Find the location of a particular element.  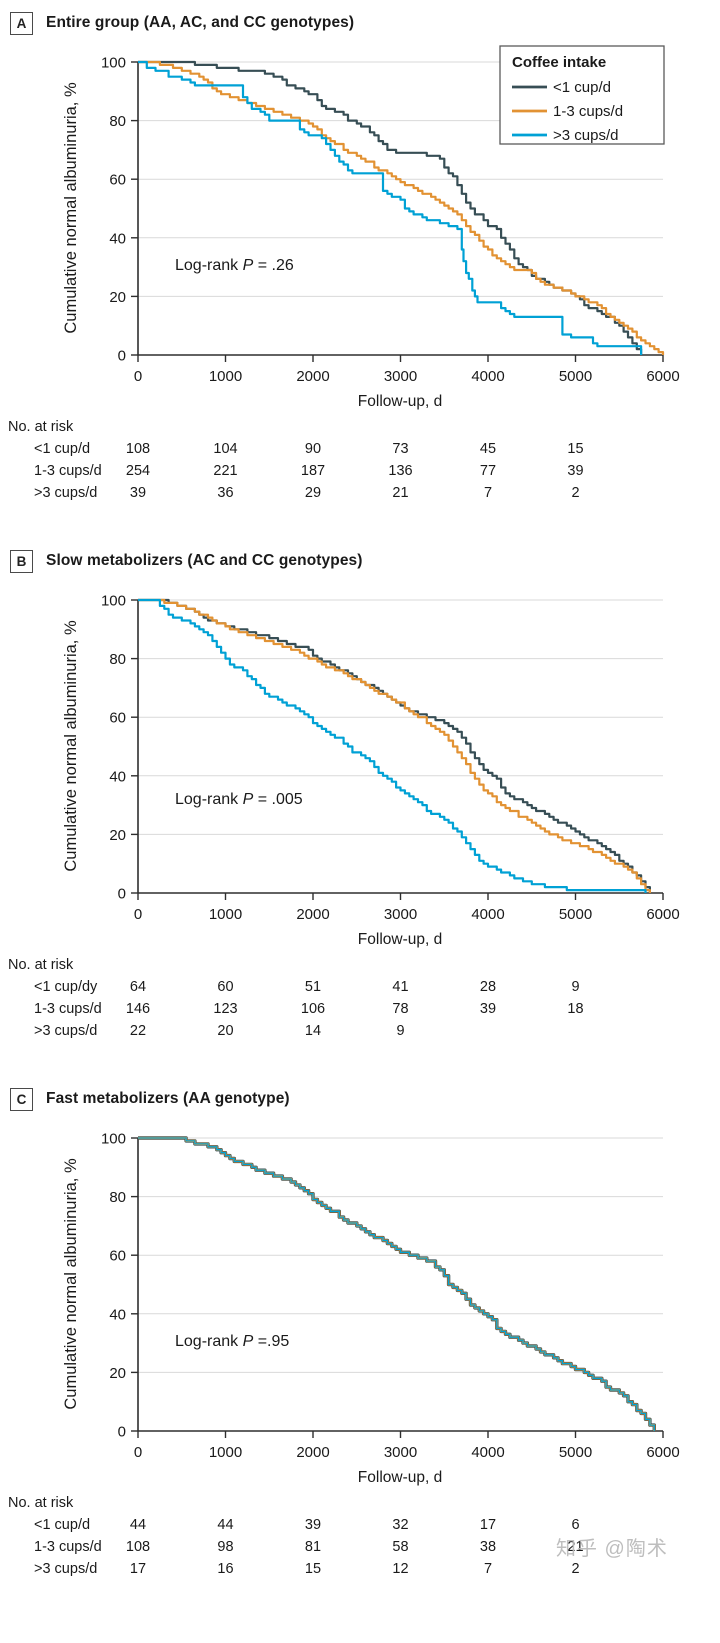

risk-value: 254 is located at coordinates (138, 471).